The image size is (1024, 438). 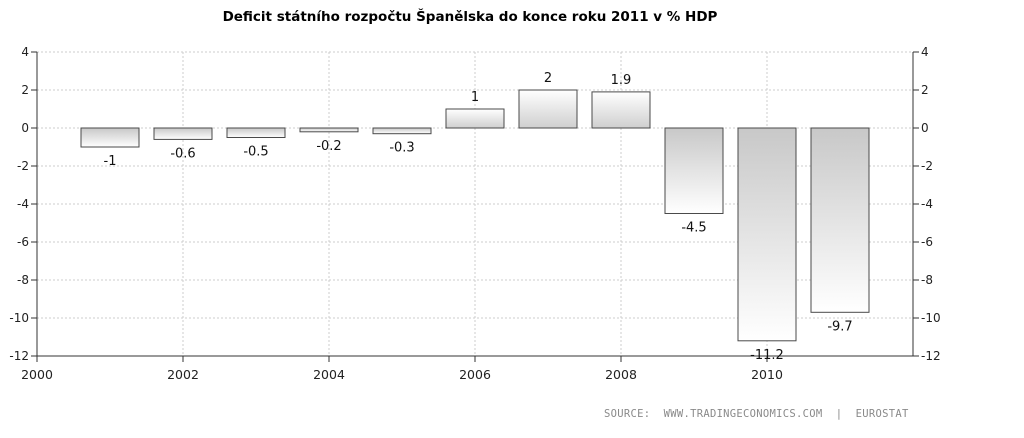 I want to click on y-tick-label-right: -8, so click(x=927, y=280).